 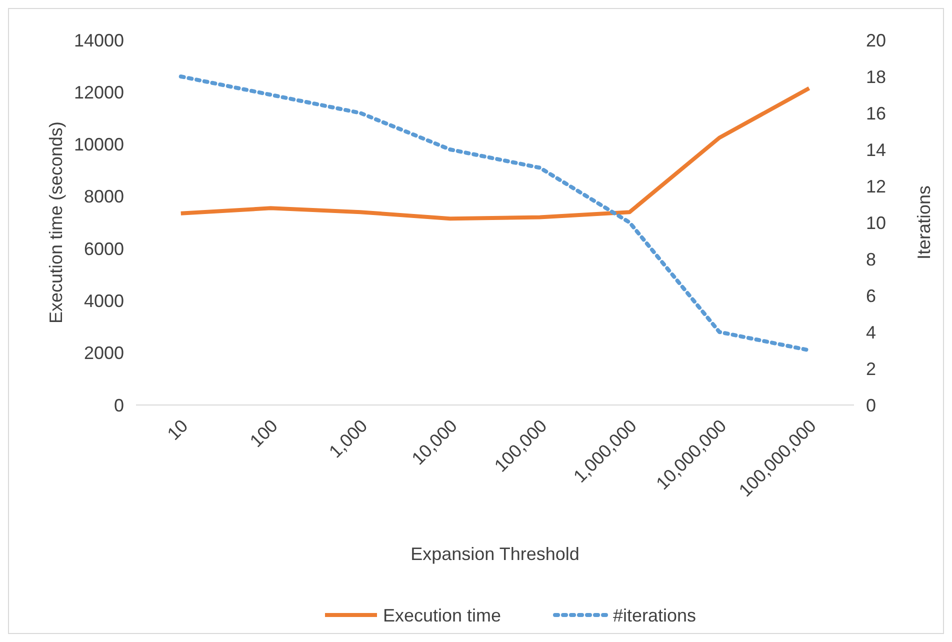 What do you see at coordinates (876, 113) in the screenshot?
I see `y2-tick-label: 16` at bounding box center [876, 113].